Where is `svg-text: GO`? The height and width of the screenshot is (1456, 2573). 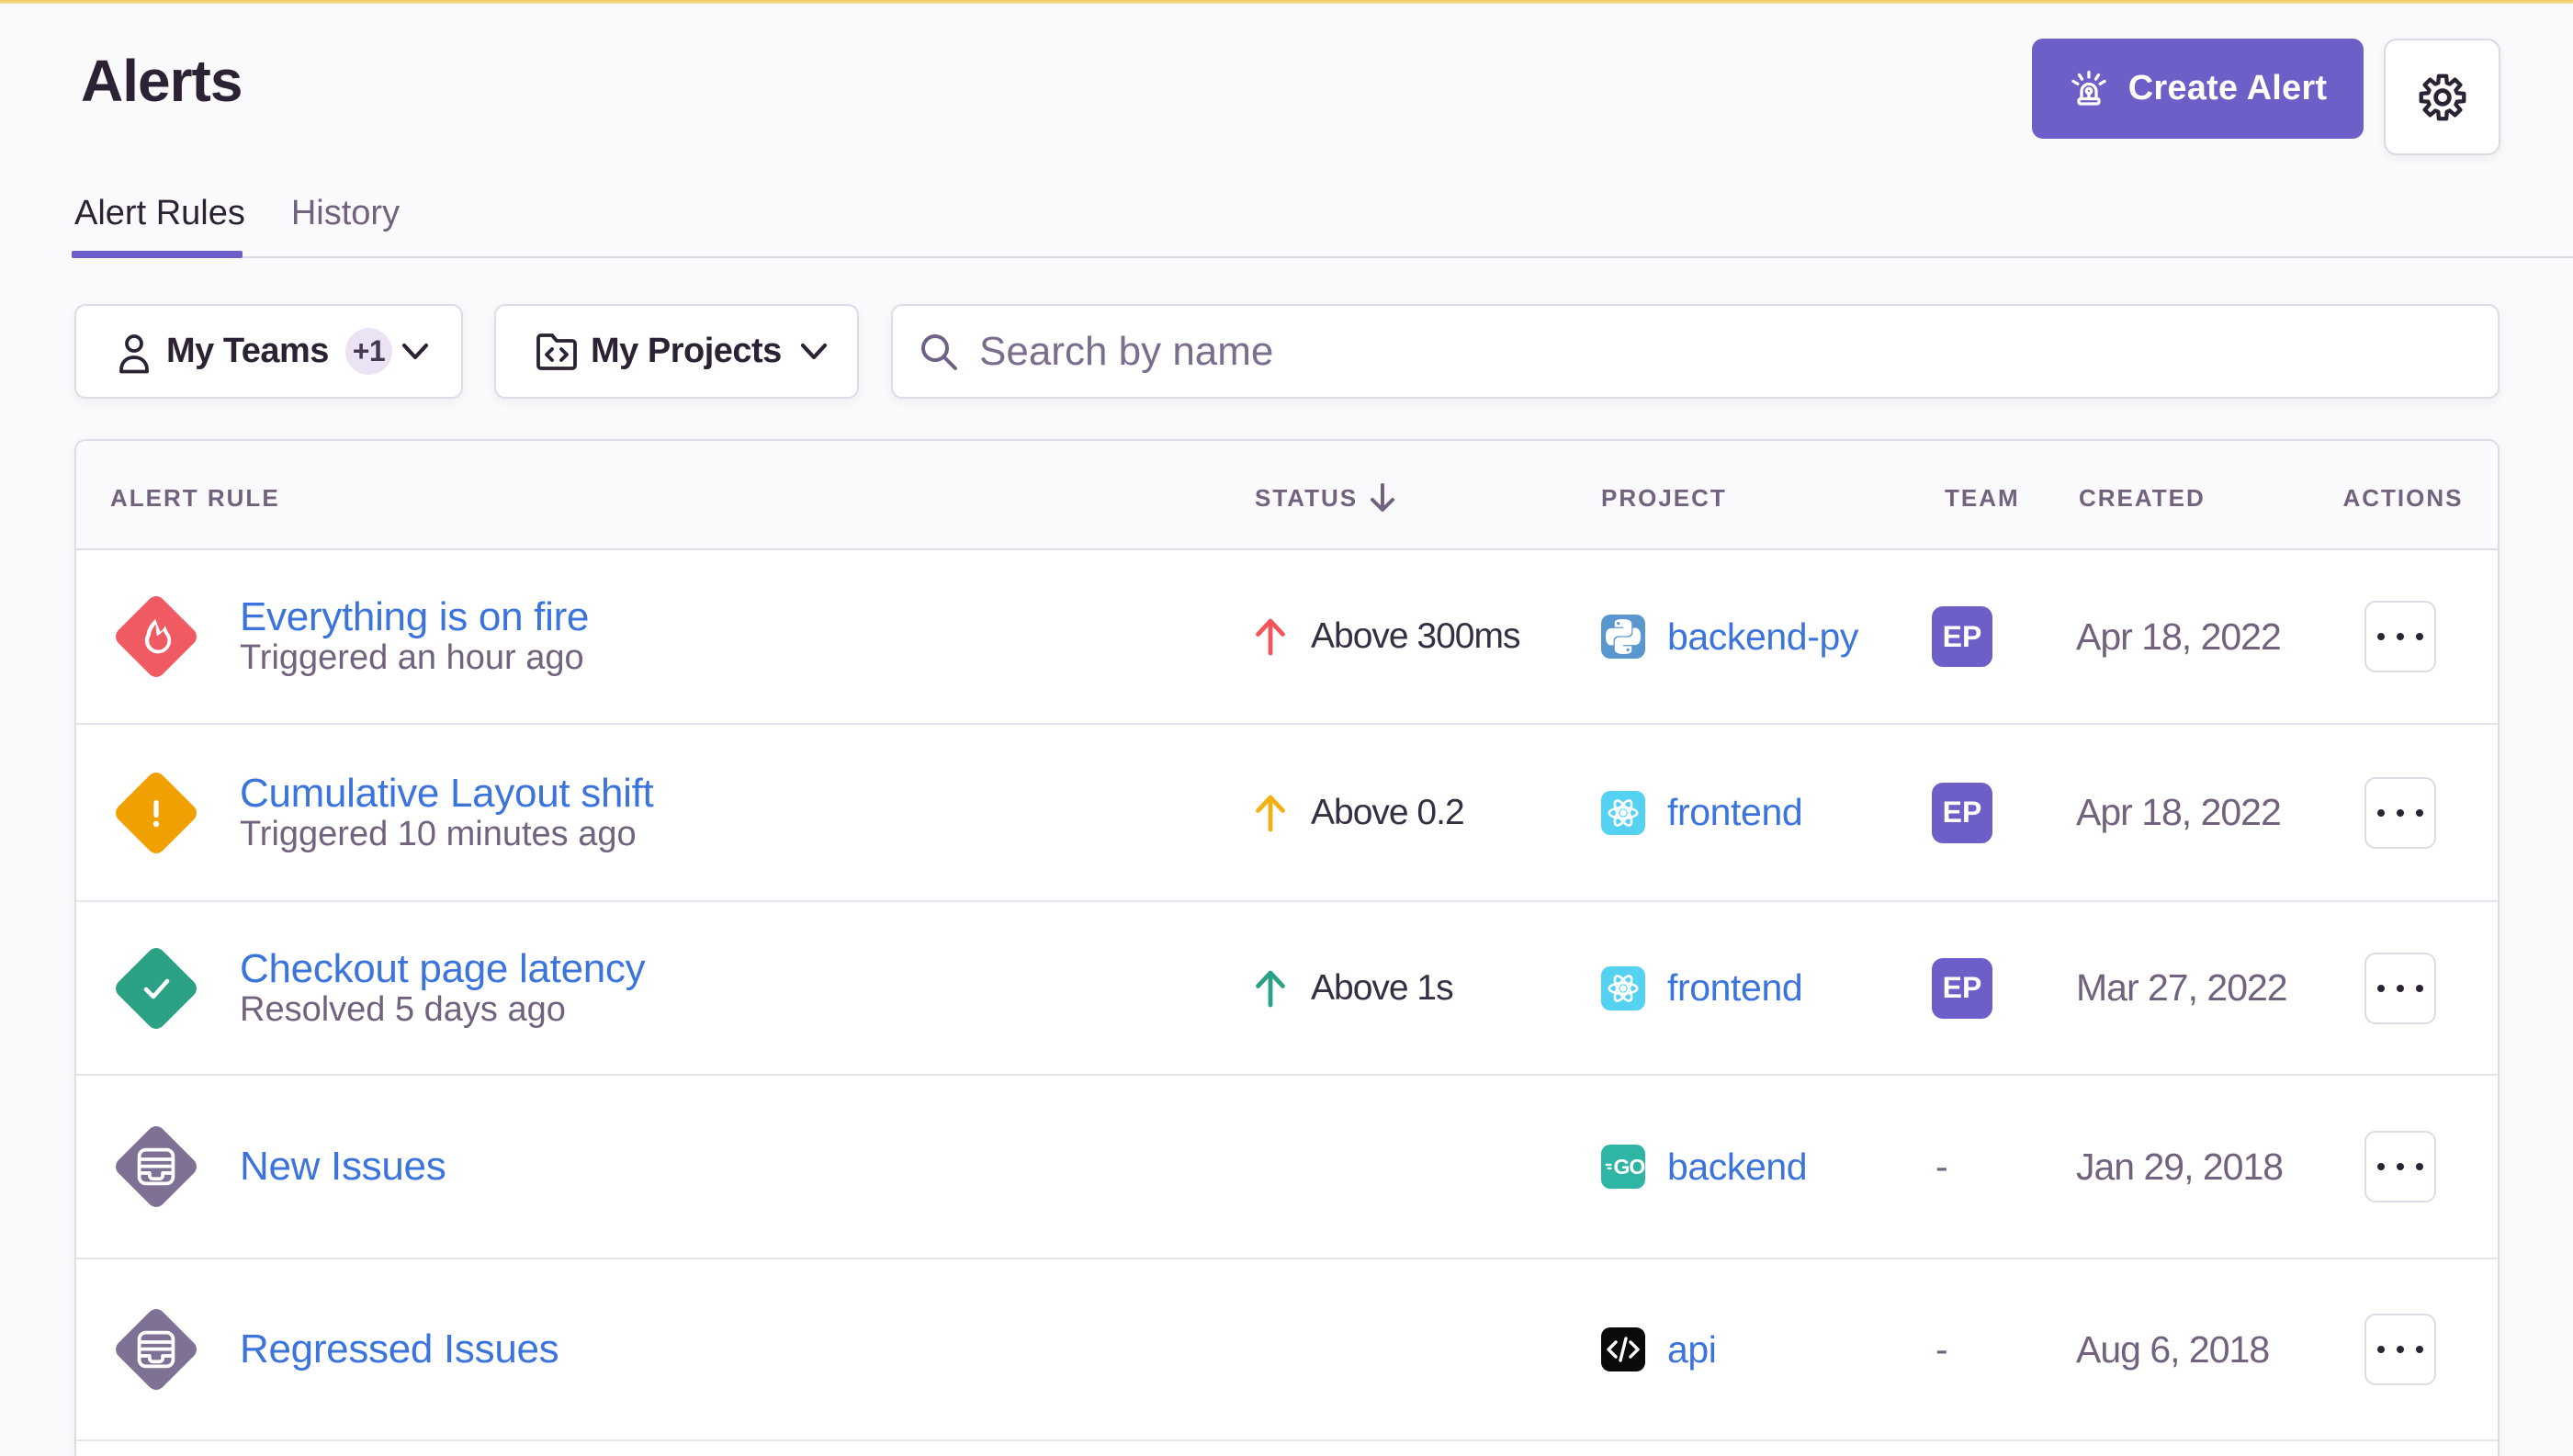
svg-text: GO is located at coordinates (1629, 1167).